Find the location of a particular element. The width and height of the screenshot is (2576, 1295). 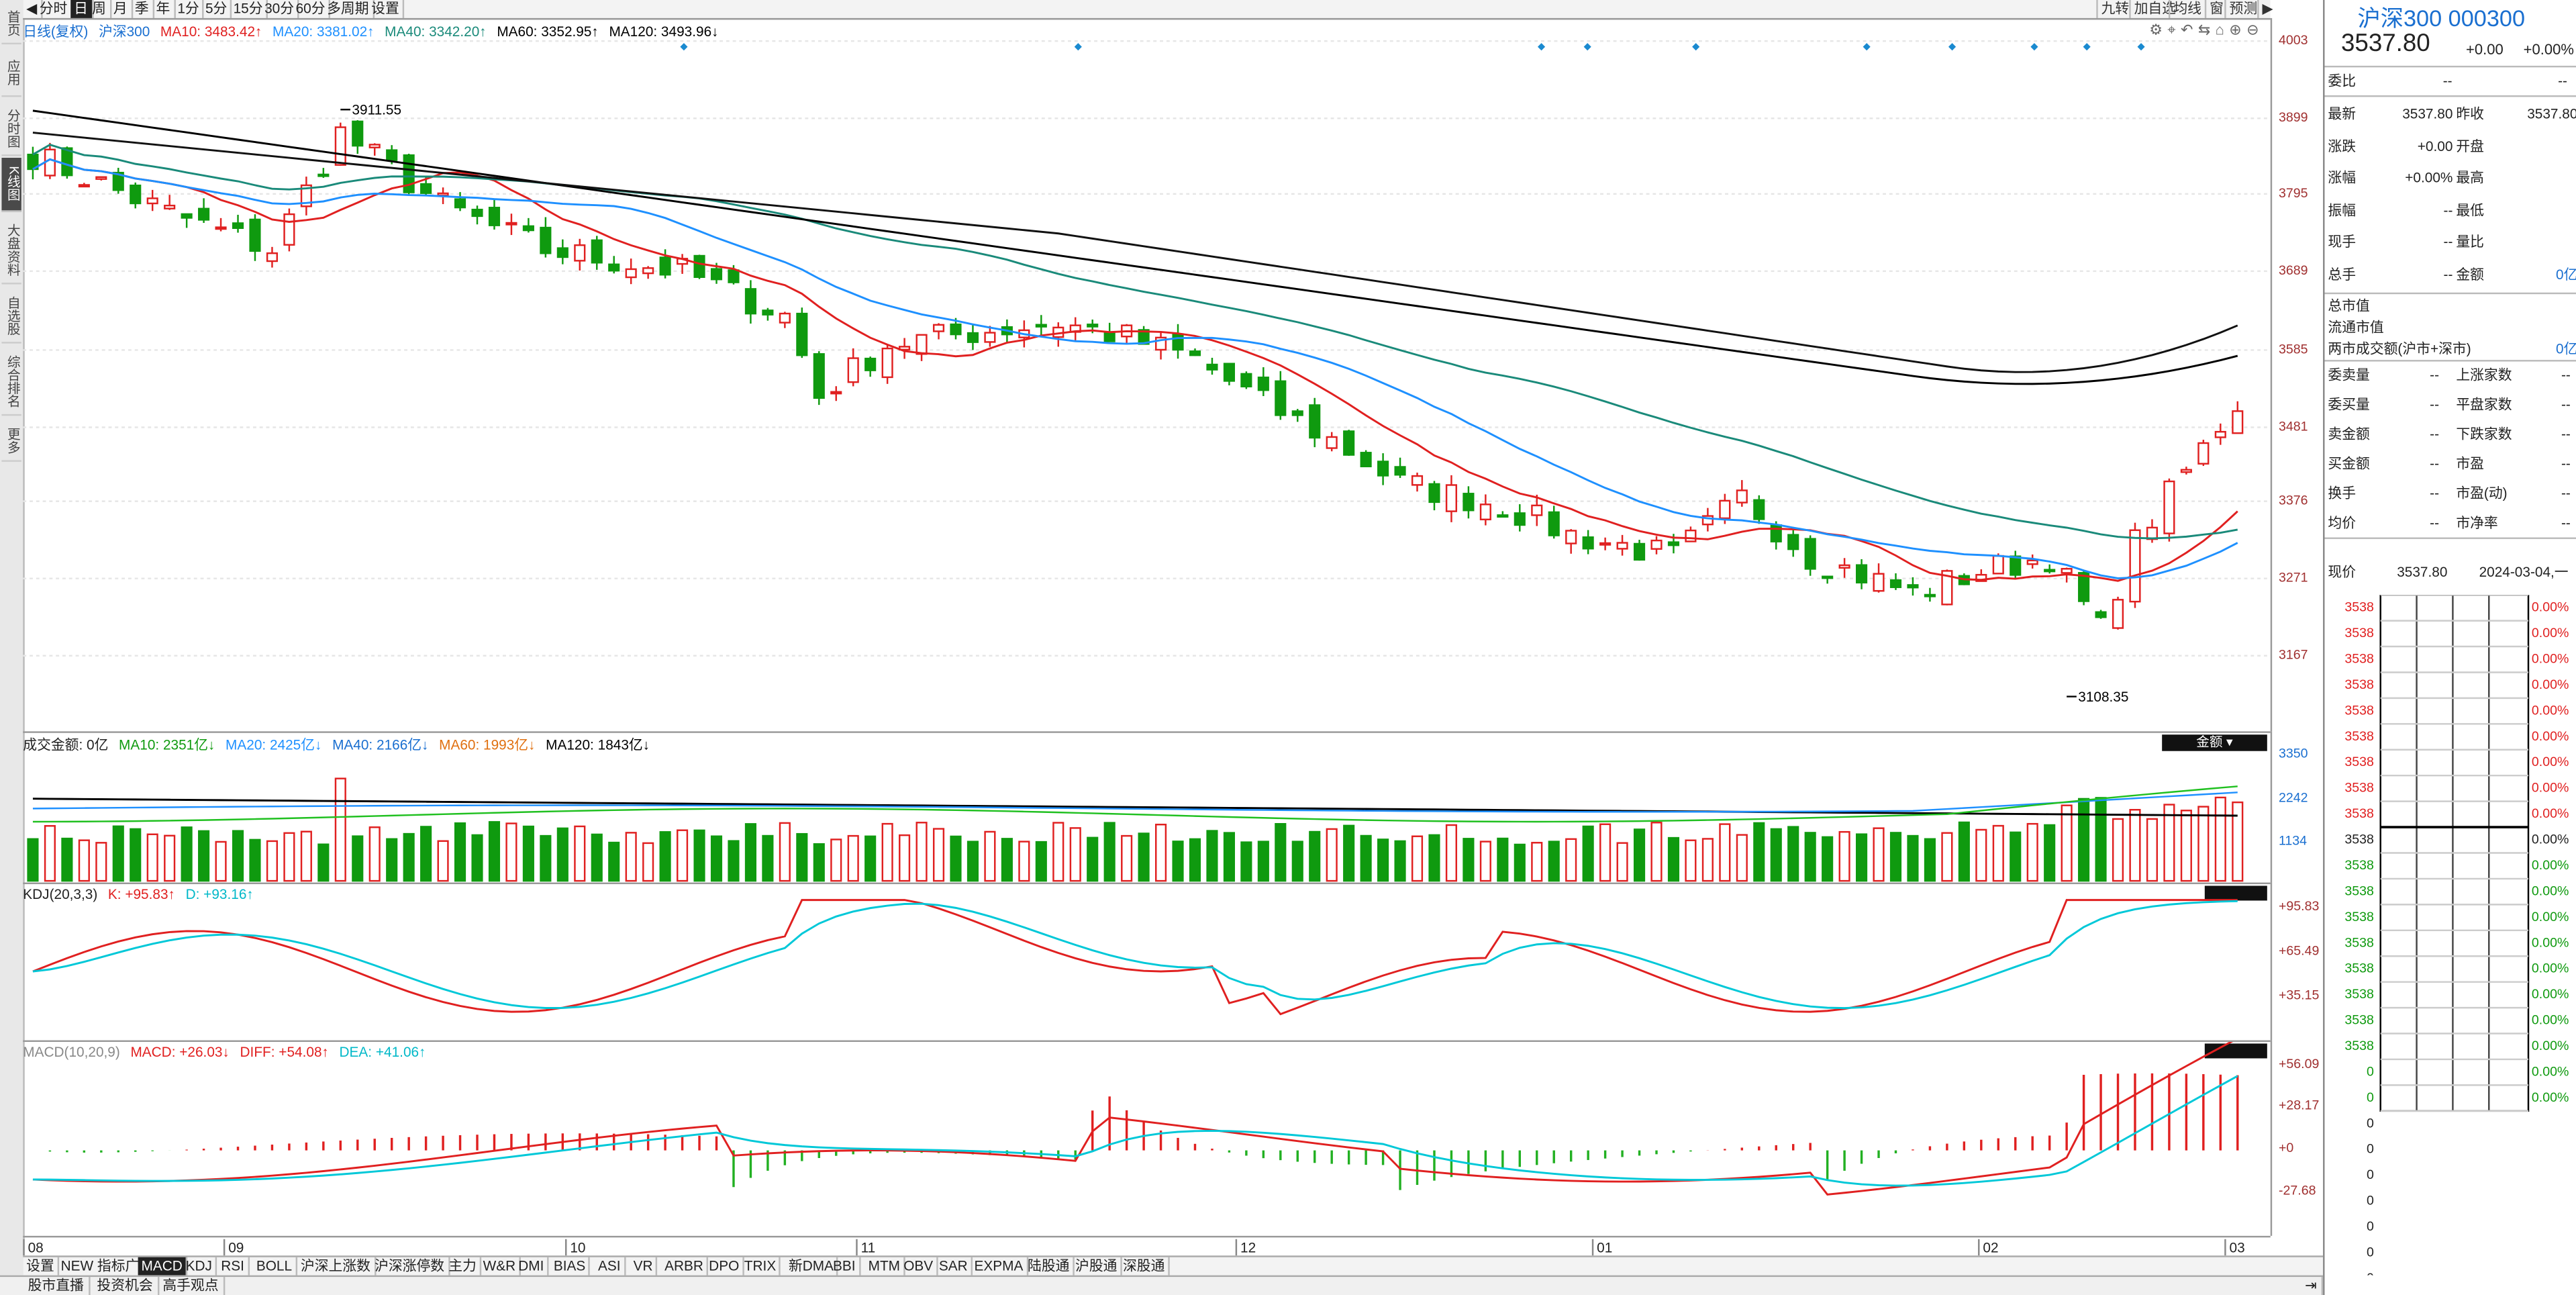

y-tick-label: 3271 is located at coordinates (2293, 578).